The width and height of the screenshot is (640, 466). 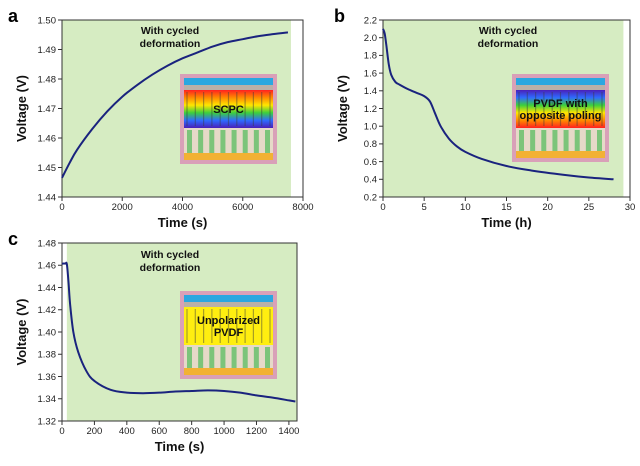 What do you see at coordinates (47, 377) in the screenshot?
I see `y-tick-label: 1.36` at bounding box center [47, 377].